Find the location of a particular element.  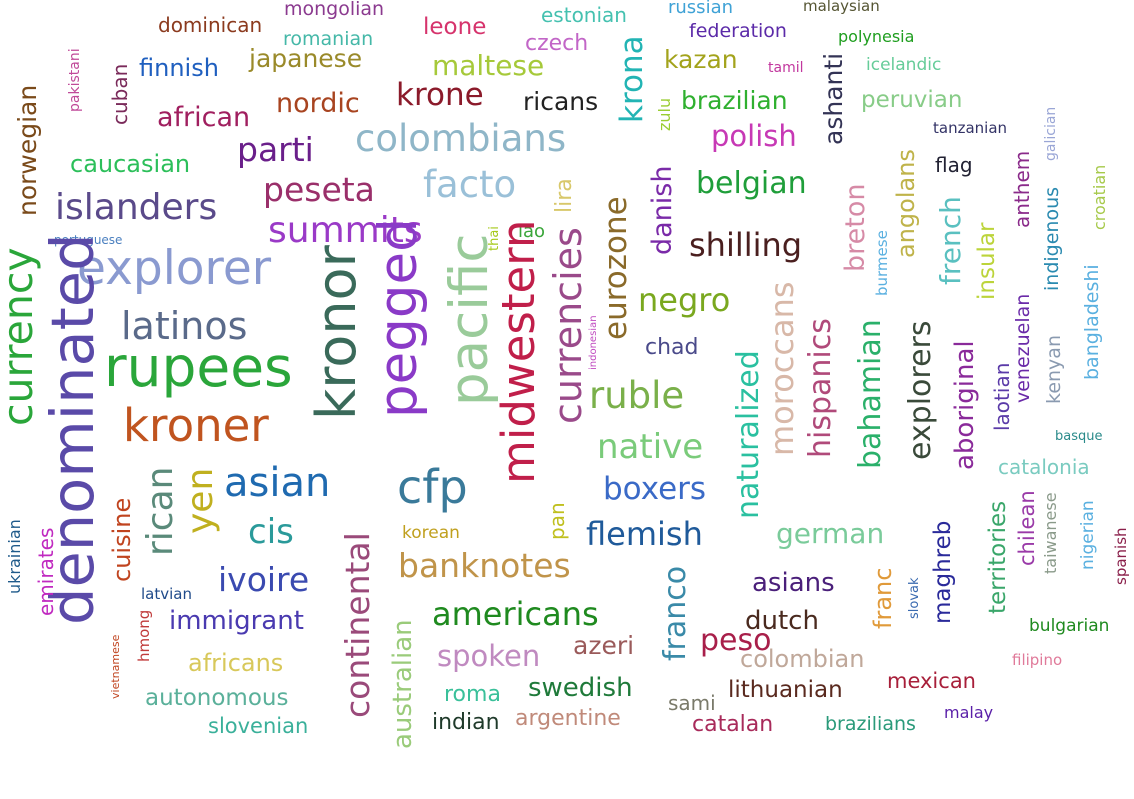

cloud-word: asian is located at coordinates (277, 483).